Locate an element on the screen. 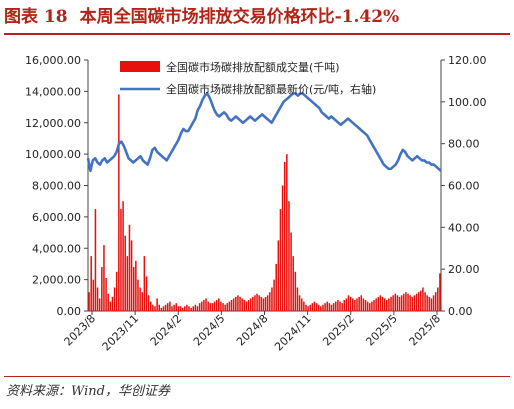 The image size is (514, 409). left-tick-label: 8,000.00 is located at coordinates (56, 186).